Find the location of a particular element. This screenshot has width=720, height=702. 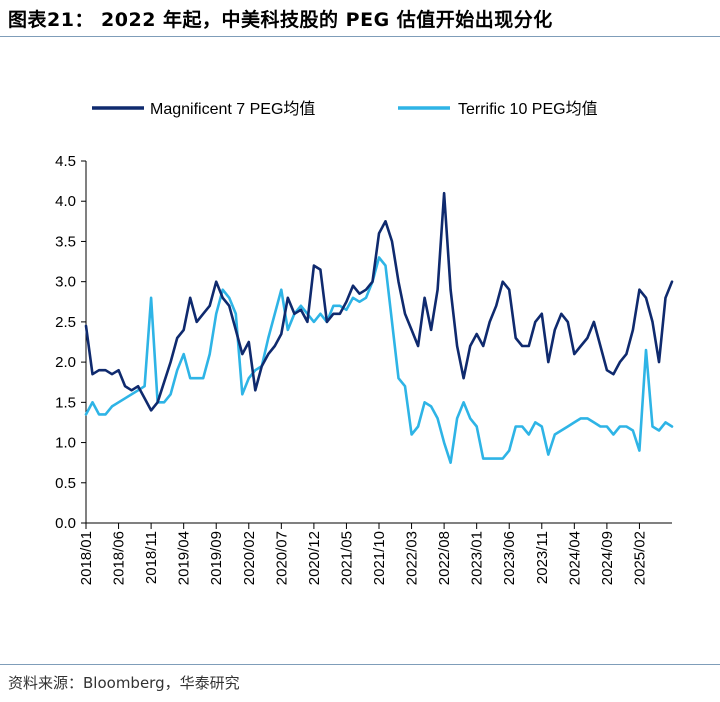

x-tick-label: 2021/05 is located at coordinates (346, 558).